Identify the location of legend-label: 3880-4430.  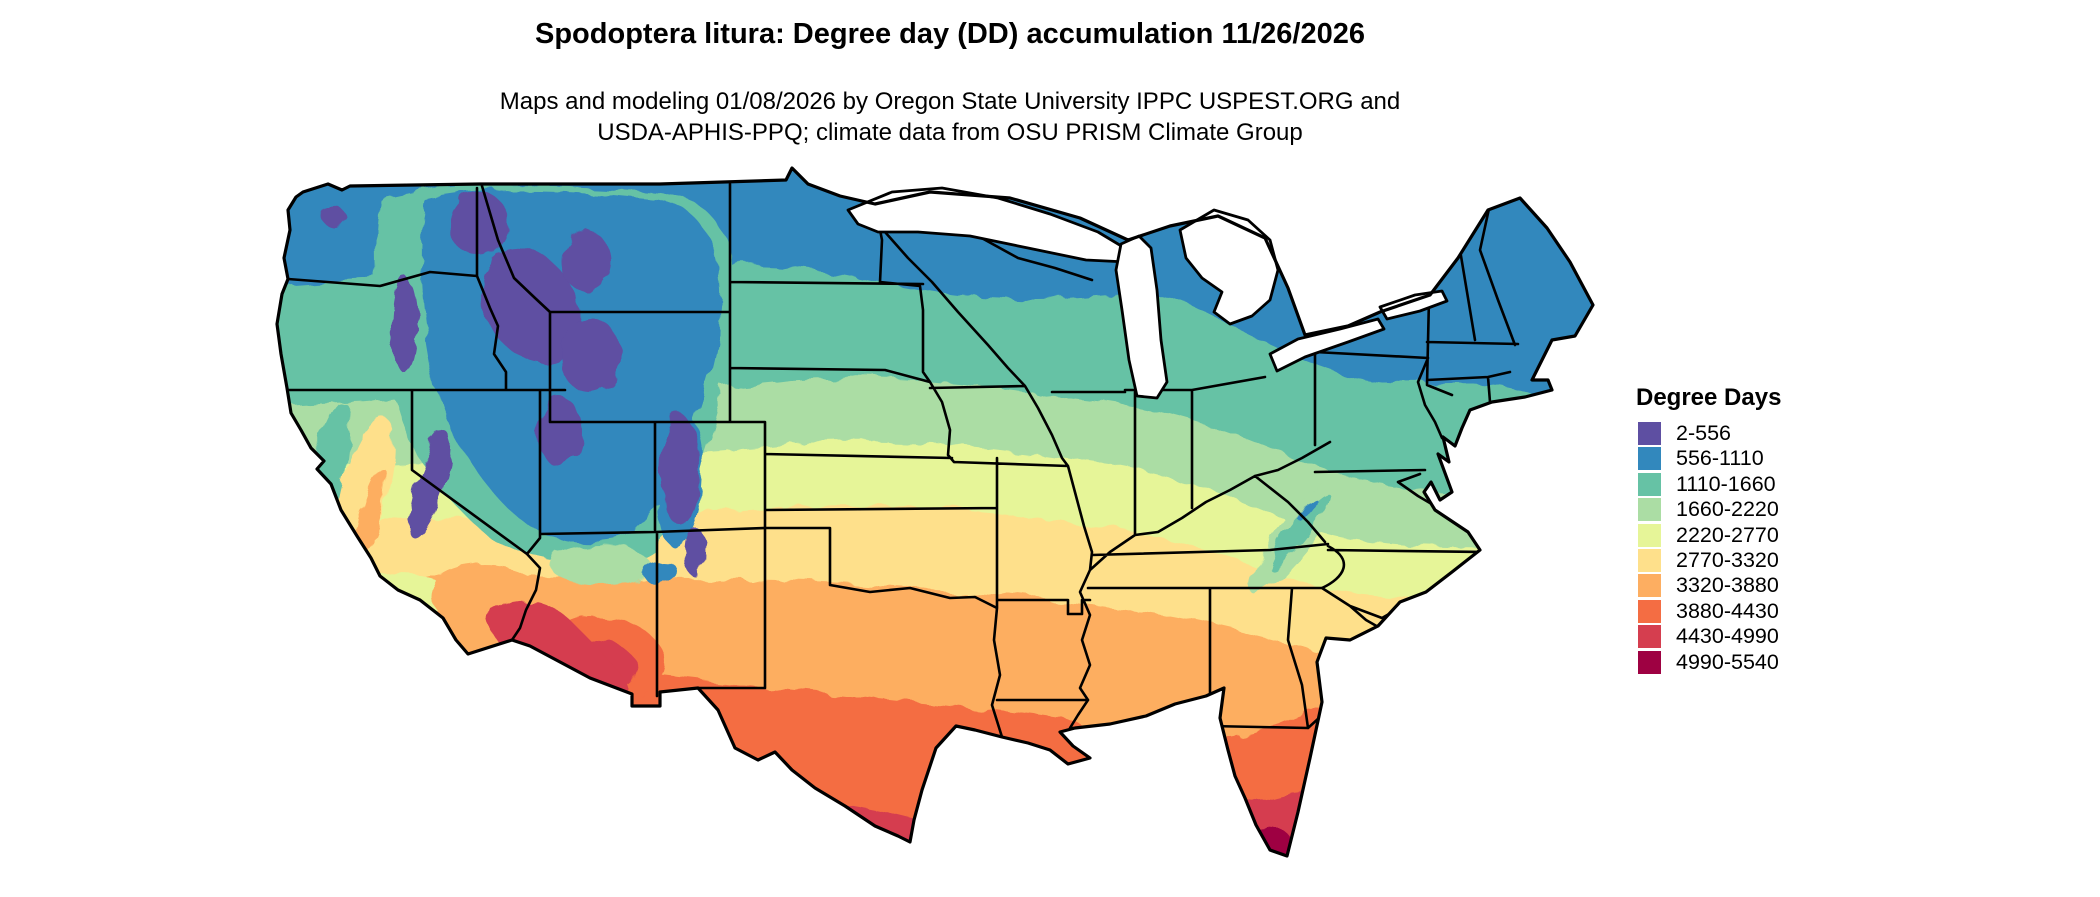
(1727, 610).